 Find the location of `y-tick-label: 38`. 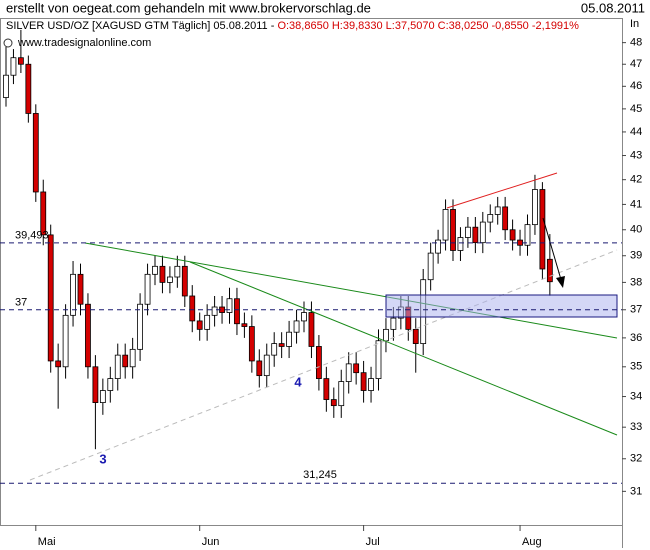

y-tick-label: 38 is located at coordinates (636, 282).